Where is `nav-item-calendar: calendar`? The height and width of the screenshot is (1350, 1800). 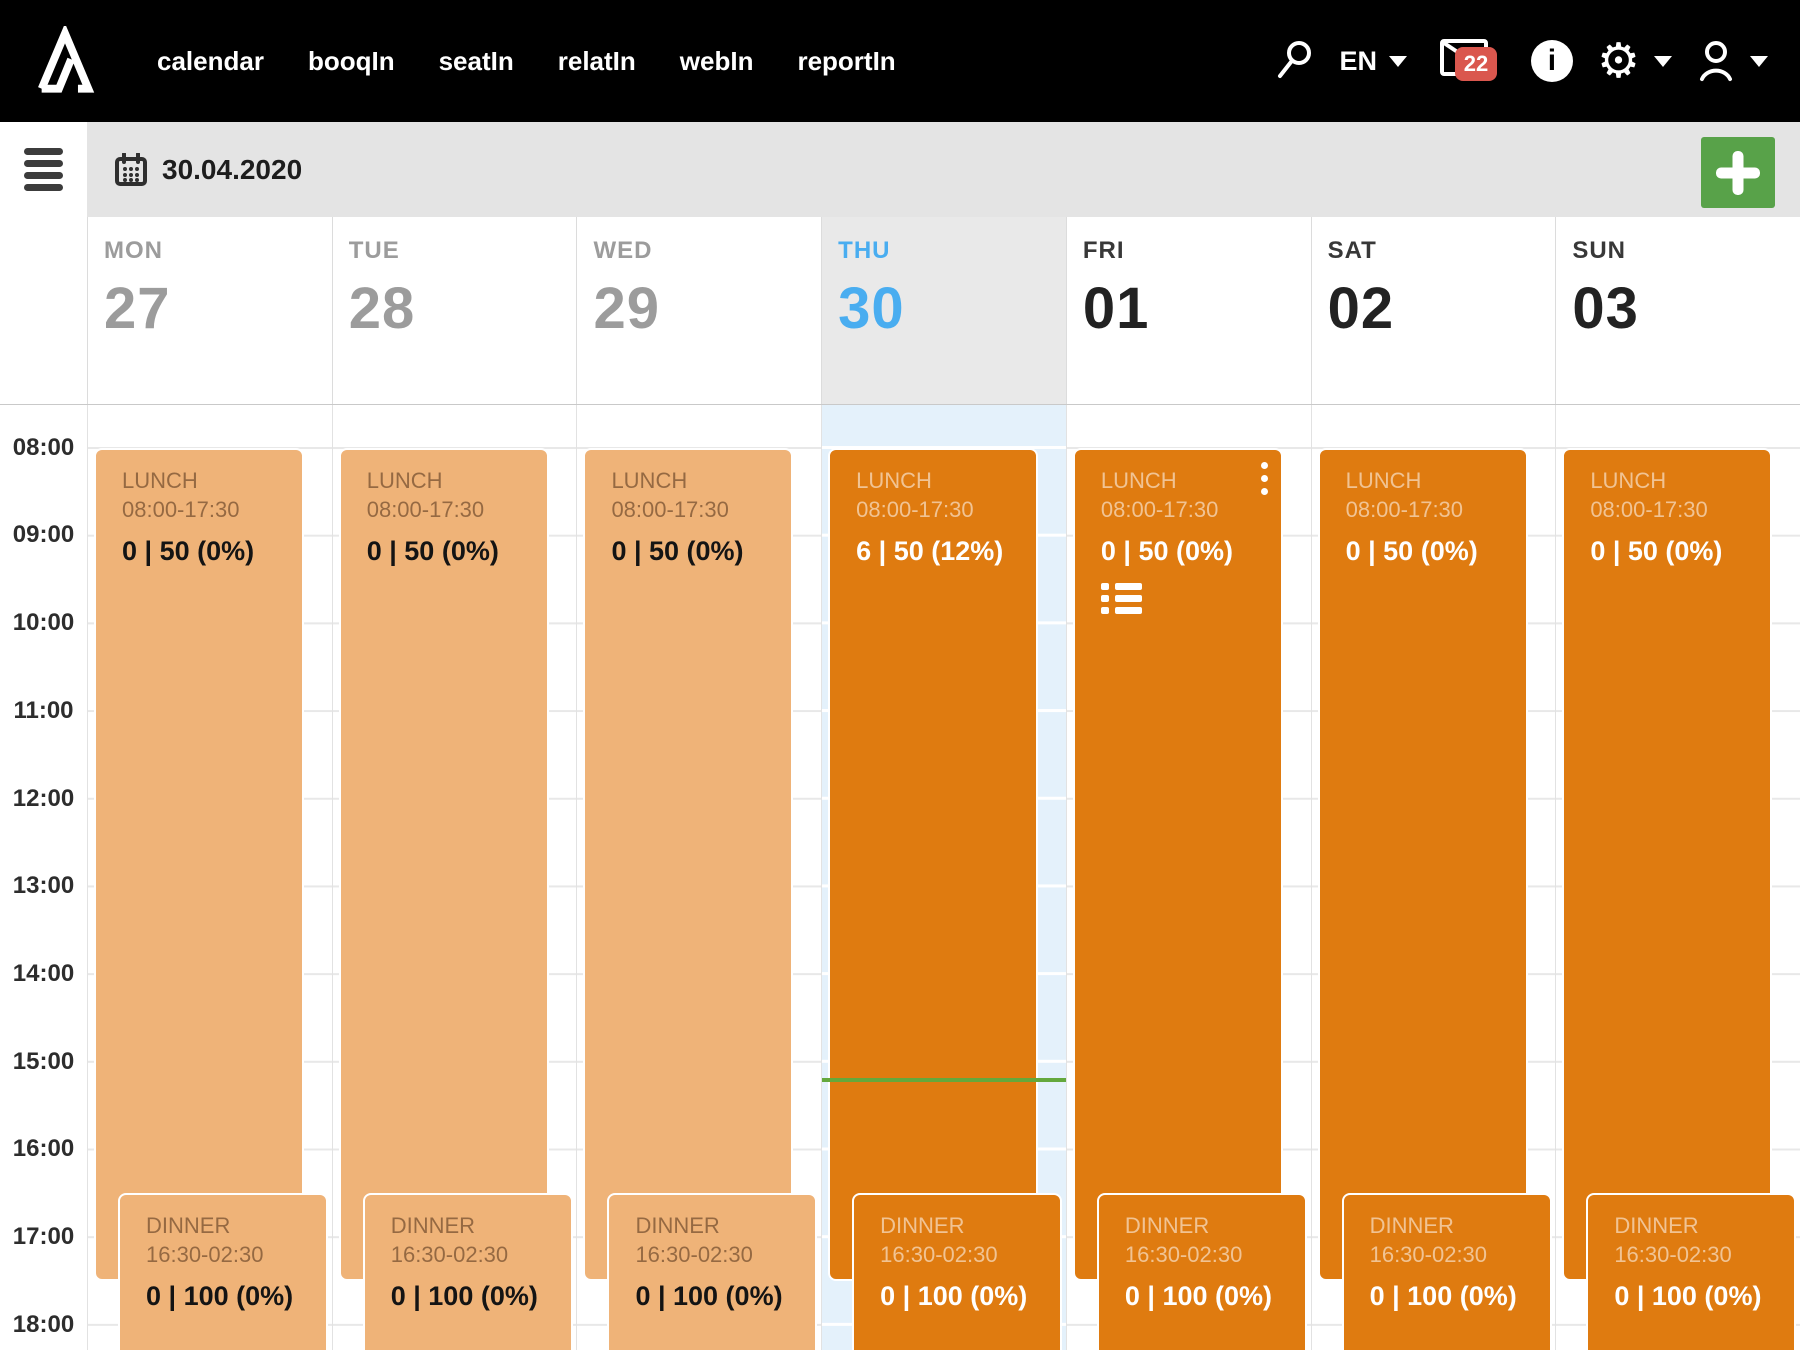 nav-item-calendar: calendar is located at coordinates (210, 60).